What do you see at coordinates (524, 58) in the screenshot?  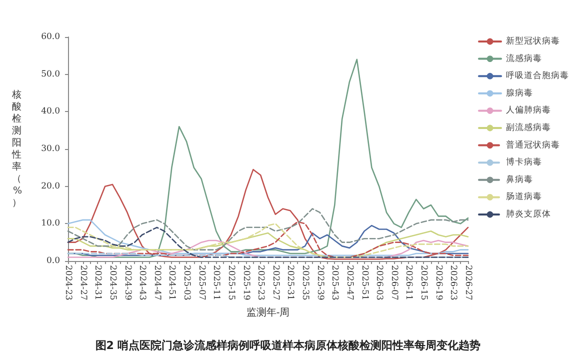 I see `legend-label: 流感病毒` at bounding box center [524, 58].